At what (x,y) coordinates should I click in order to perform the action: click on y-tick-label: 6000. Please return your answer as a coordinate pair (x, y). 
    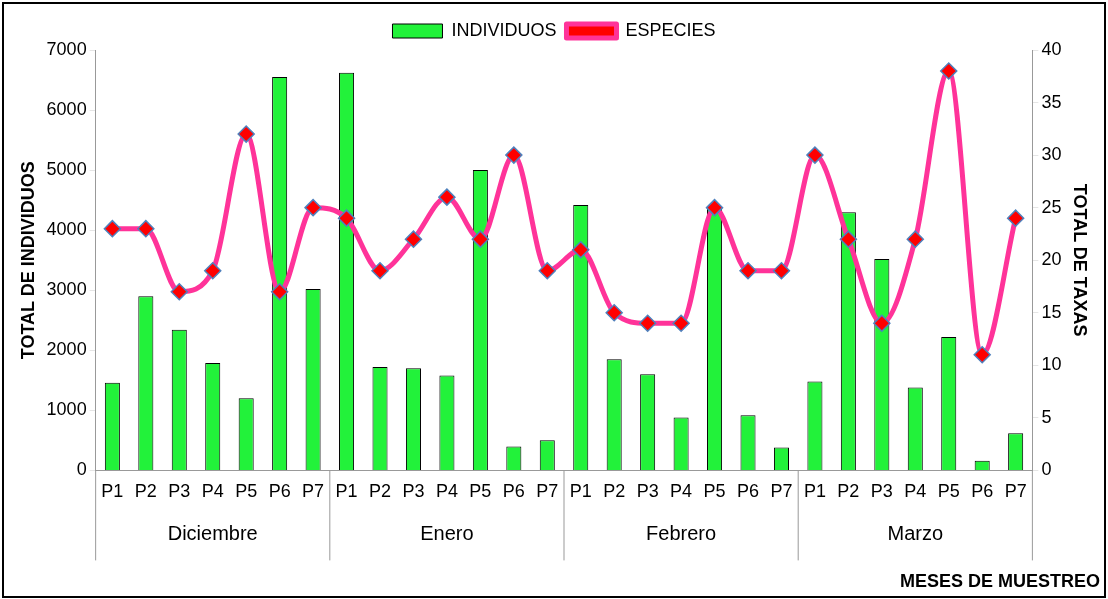
    Looking at the image, I should click on (66, 109).